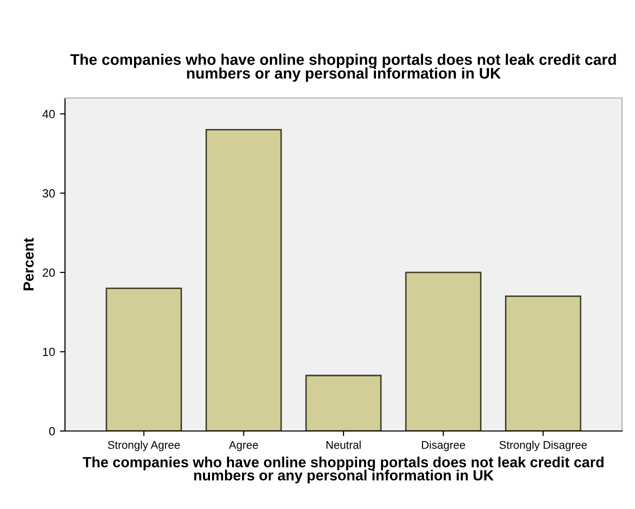  I want to click on y-tick-label: 40, so click(48, 114).